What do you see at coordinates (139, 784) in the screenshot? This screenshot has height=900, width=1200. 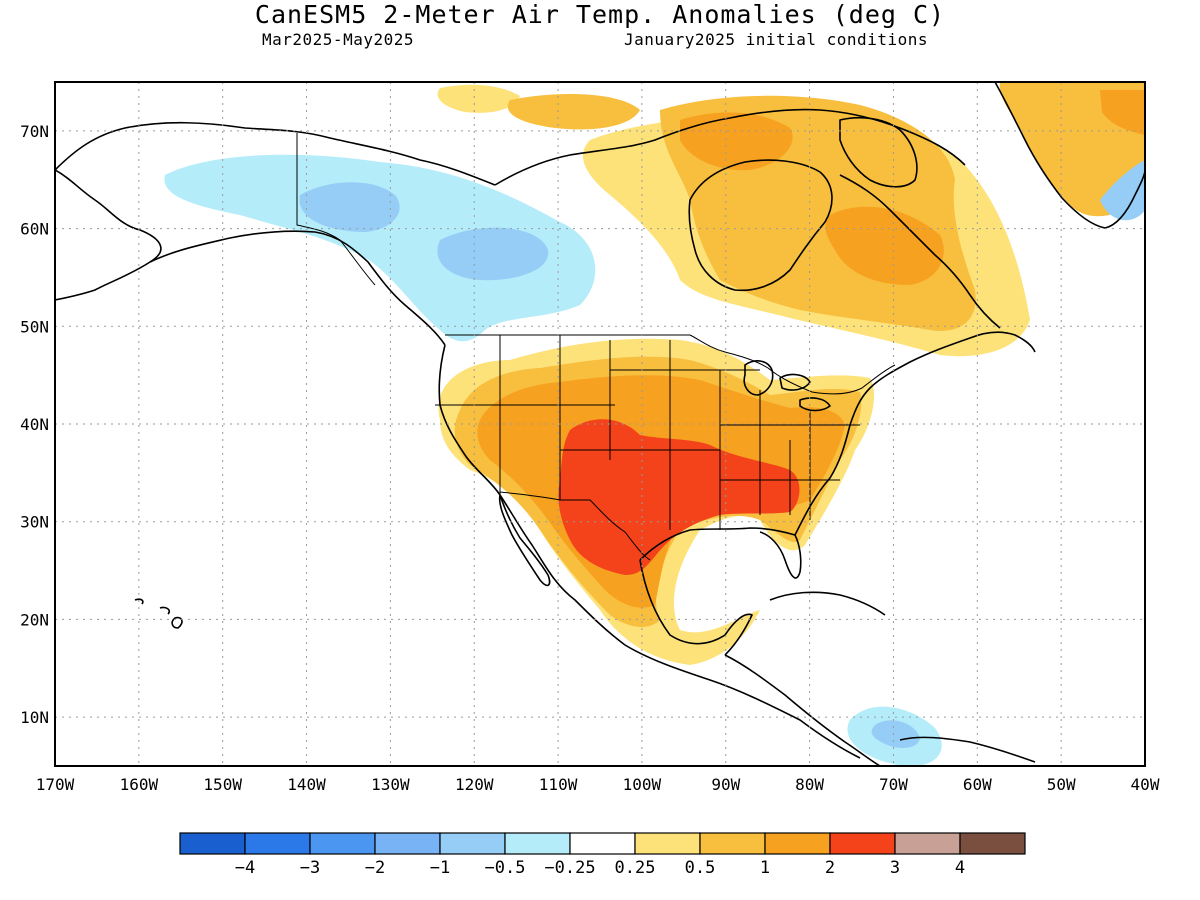 I see `lon-tick-label: 160W` at bounding box center [139, 784].